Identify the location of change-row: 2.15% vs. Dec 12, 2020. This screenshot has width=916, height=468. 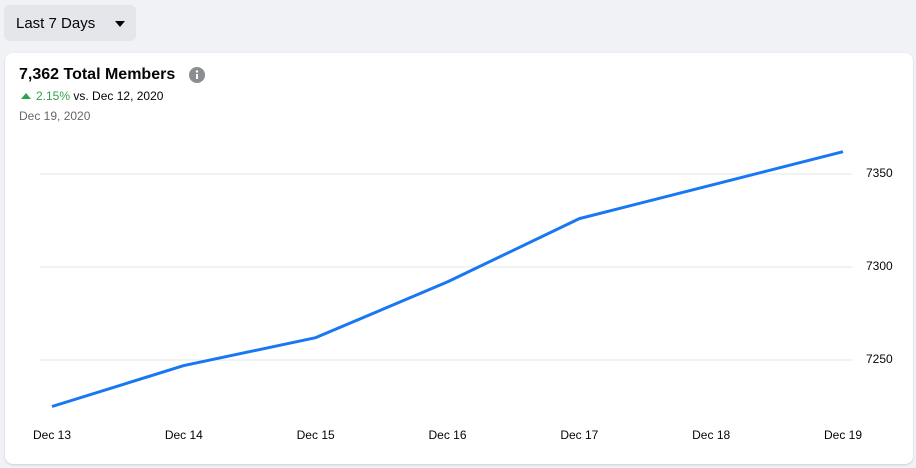
(91, 96).